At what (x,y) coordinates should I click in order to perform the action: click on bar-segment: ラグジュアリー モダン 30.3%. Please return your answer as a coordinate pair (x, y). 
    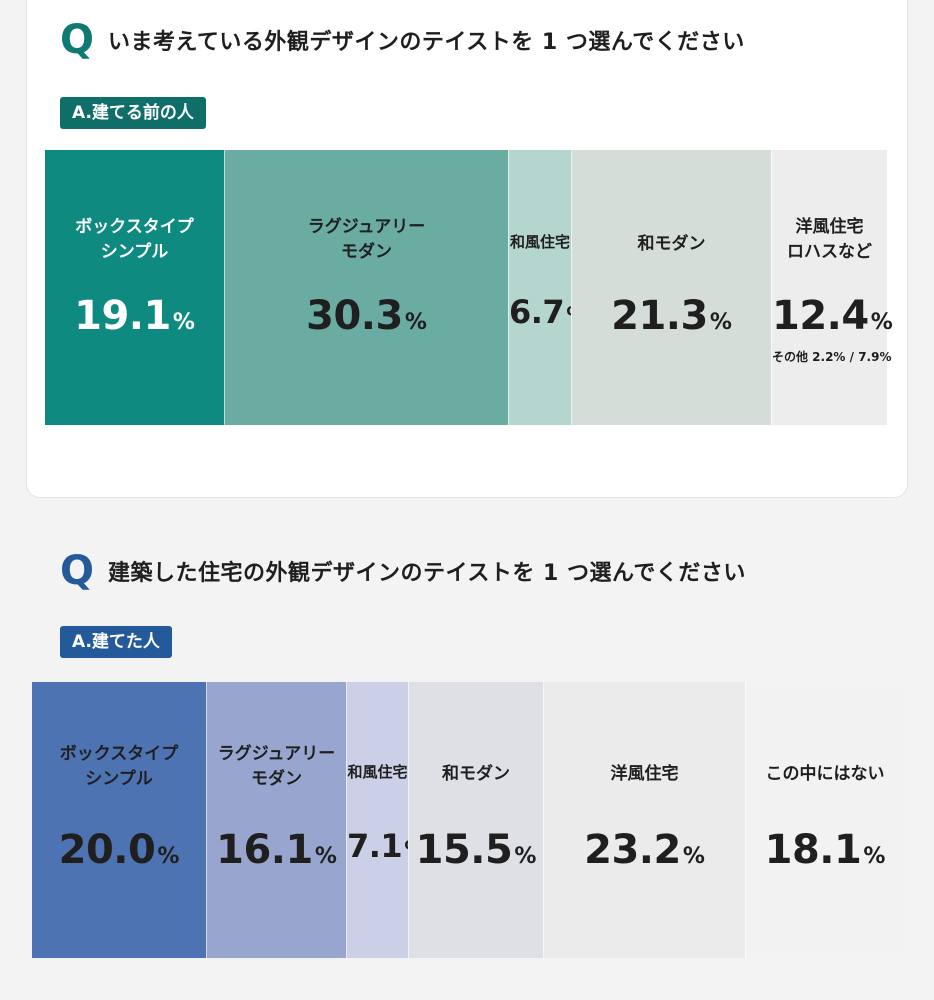
    Looking at the image, I should click on (366, 287).